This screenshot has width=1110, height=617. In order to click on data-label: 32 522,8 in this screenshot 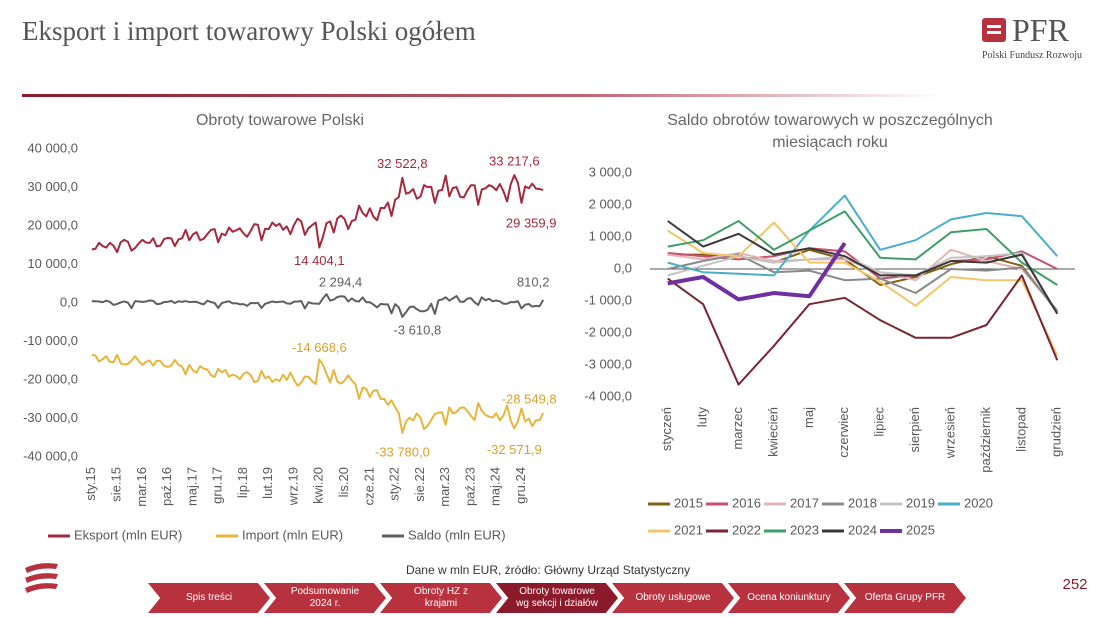, I will do `click(402, 163)`.